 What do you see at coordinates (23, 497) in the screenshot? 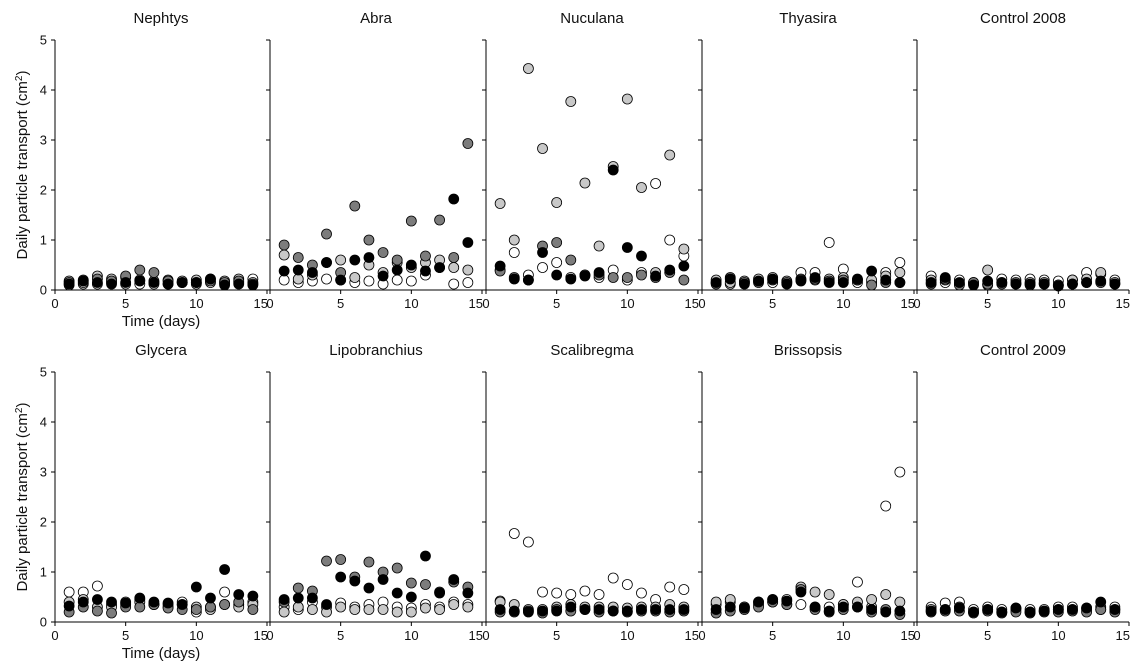
I see `y-axis-label: Daily particle transport (cm2)` at bounding box center [23, 497].